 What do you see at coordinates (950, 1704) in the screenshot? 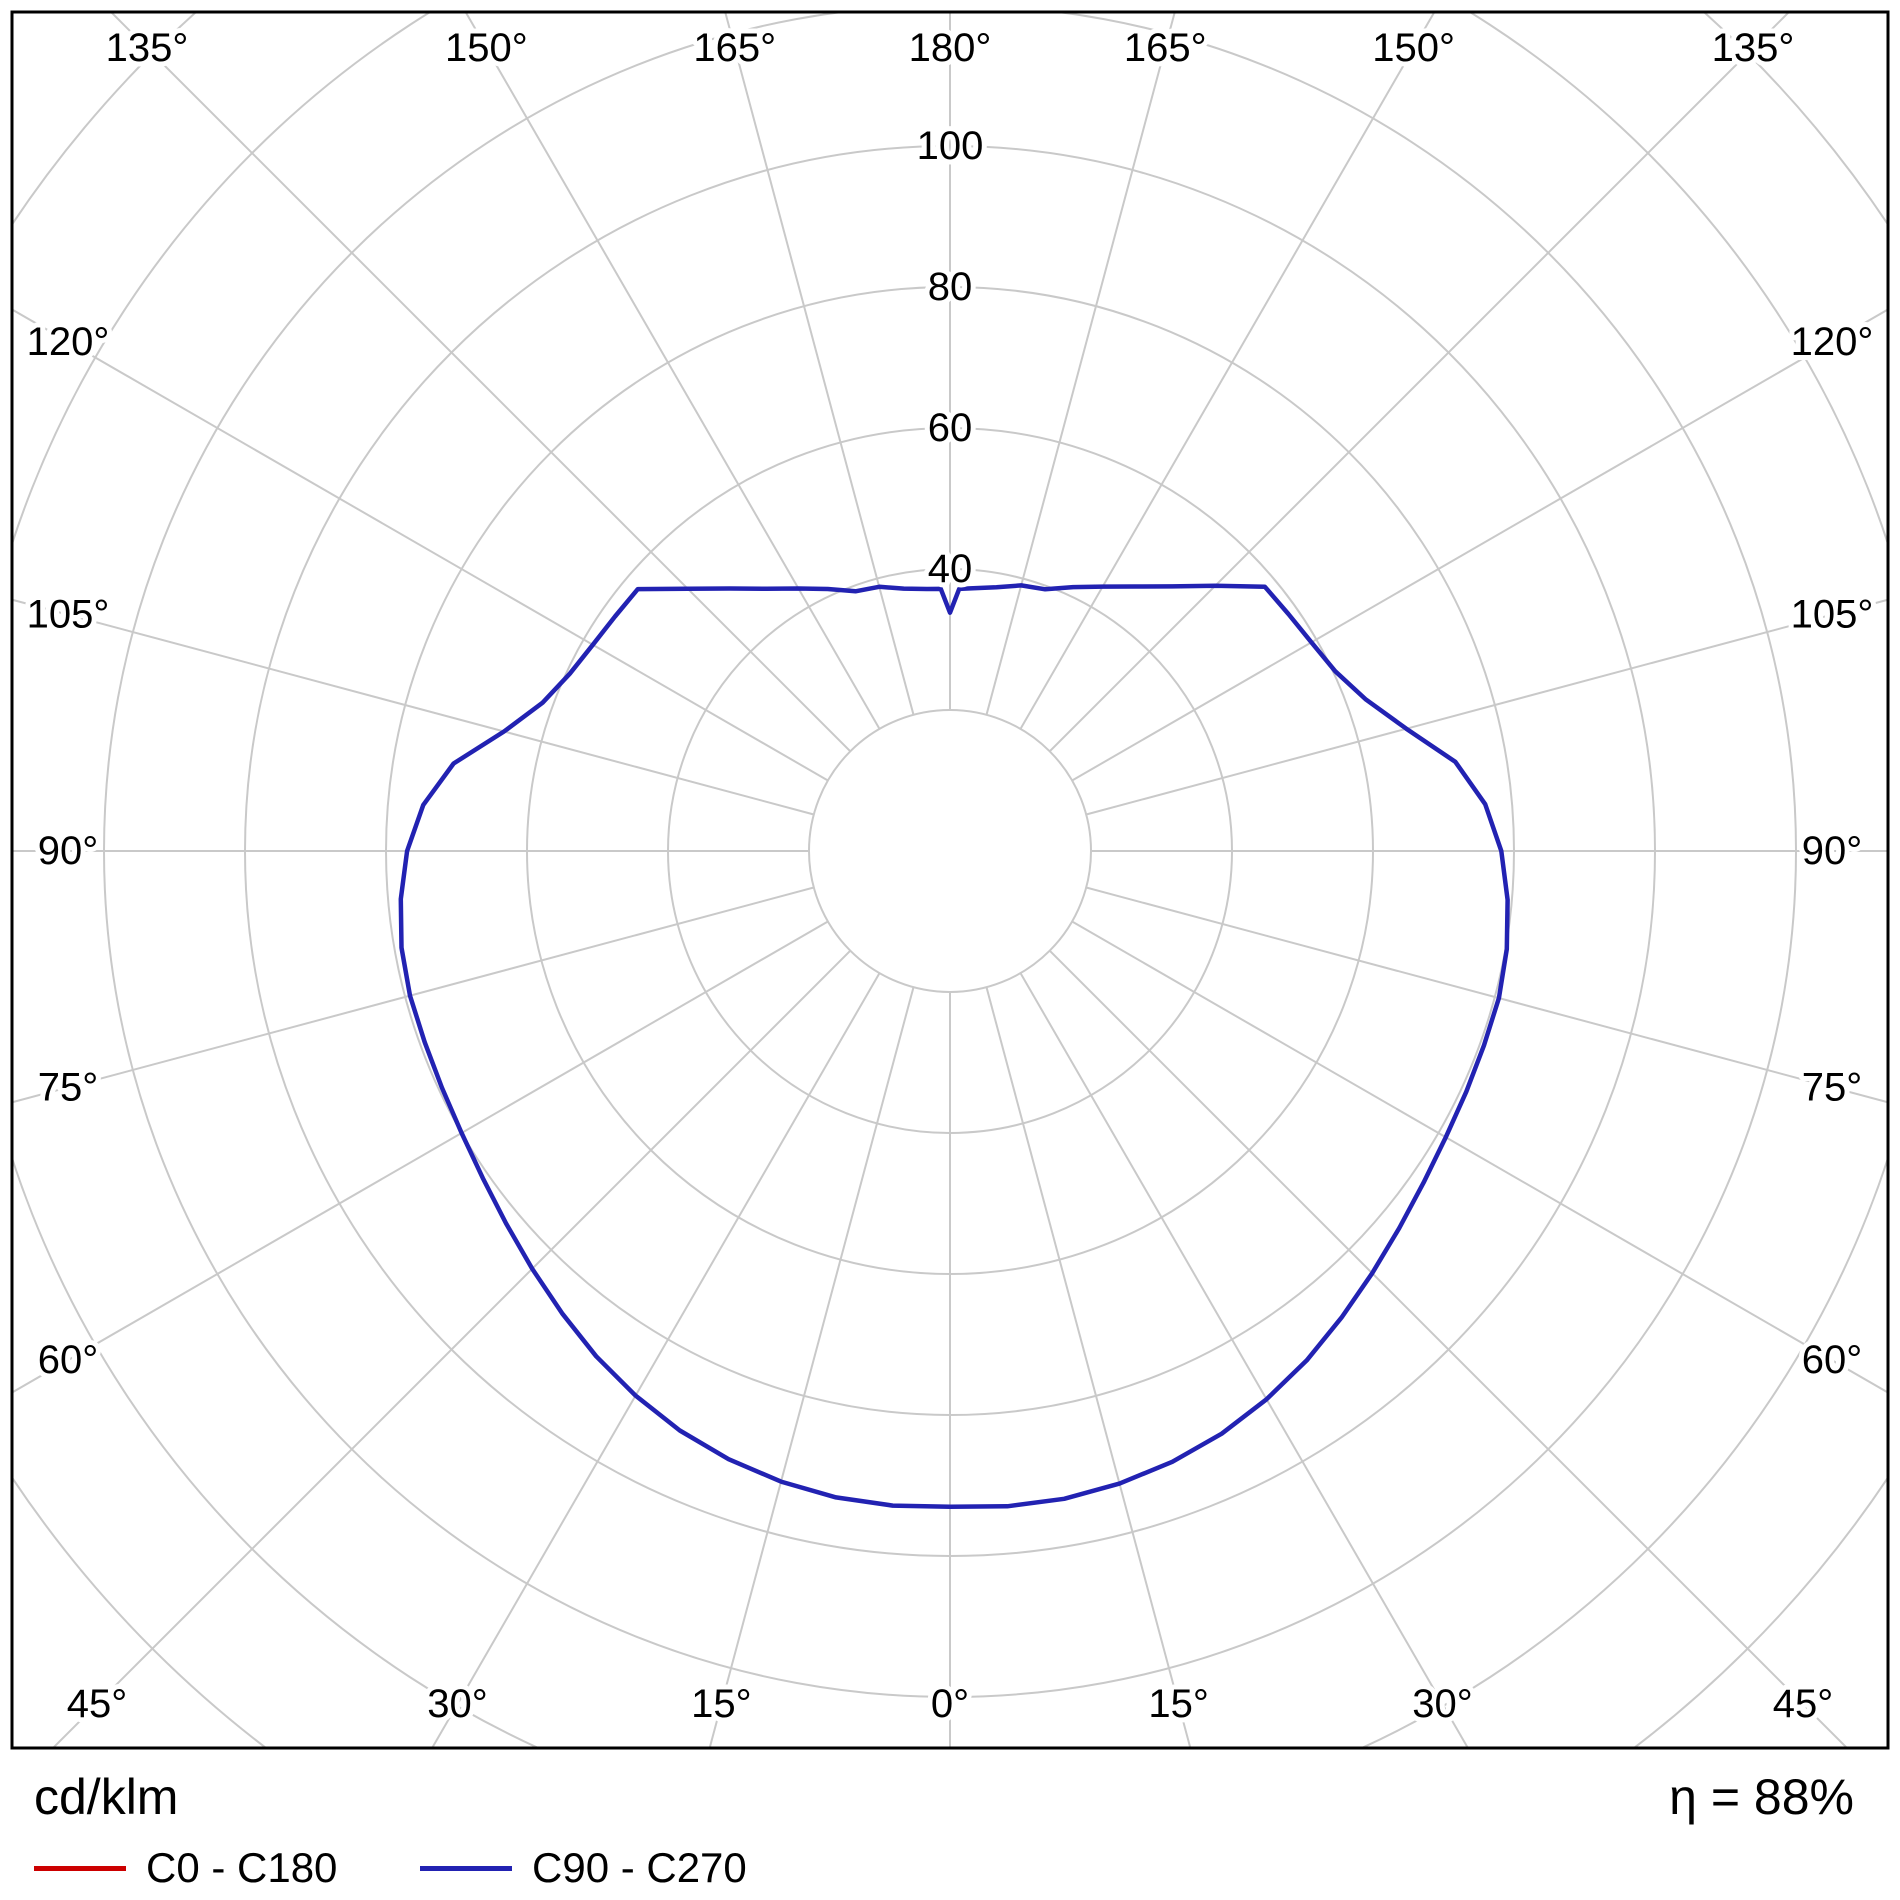
I see `angle-label: 0°` at bounding box center [950, 1704].